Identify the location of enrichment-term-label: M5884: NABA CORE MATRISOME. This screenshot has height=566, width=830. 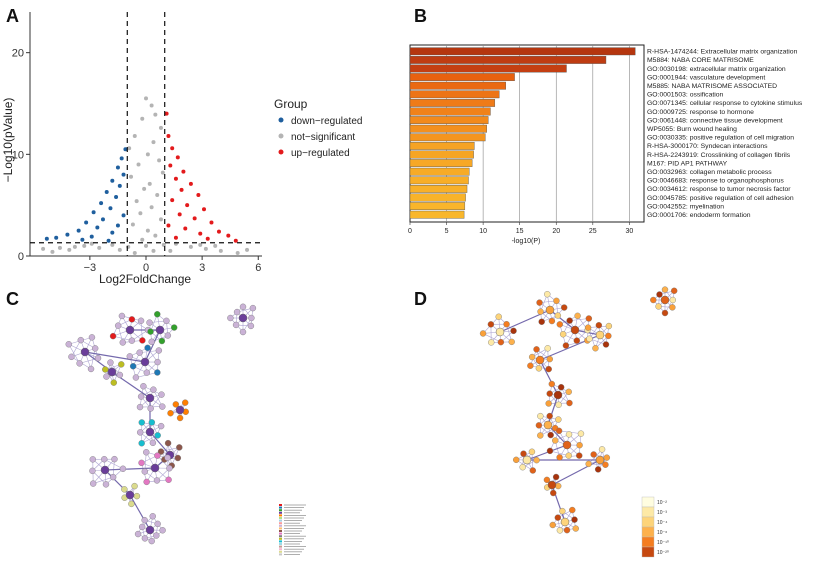
(700, 60).